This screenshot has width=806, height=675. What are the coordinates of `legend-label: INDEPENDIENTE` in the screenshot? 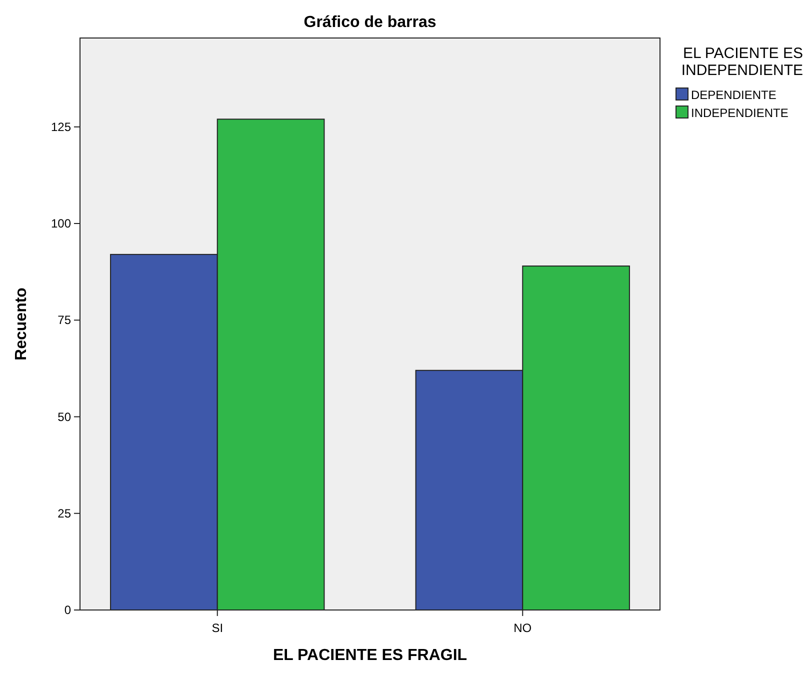 It's located at (739, 113).